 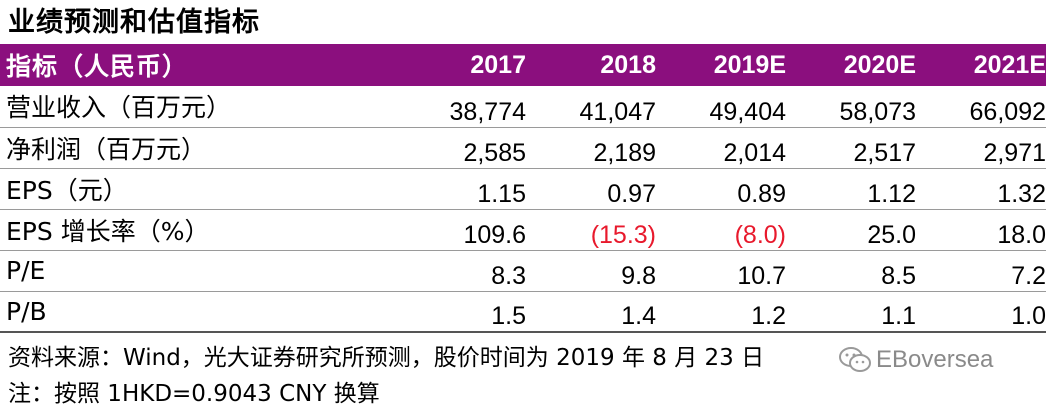 What do you see at coordinates (198, 271) in the screenshot?
I see `row-label: P/E` at bounding box center [198, 271].